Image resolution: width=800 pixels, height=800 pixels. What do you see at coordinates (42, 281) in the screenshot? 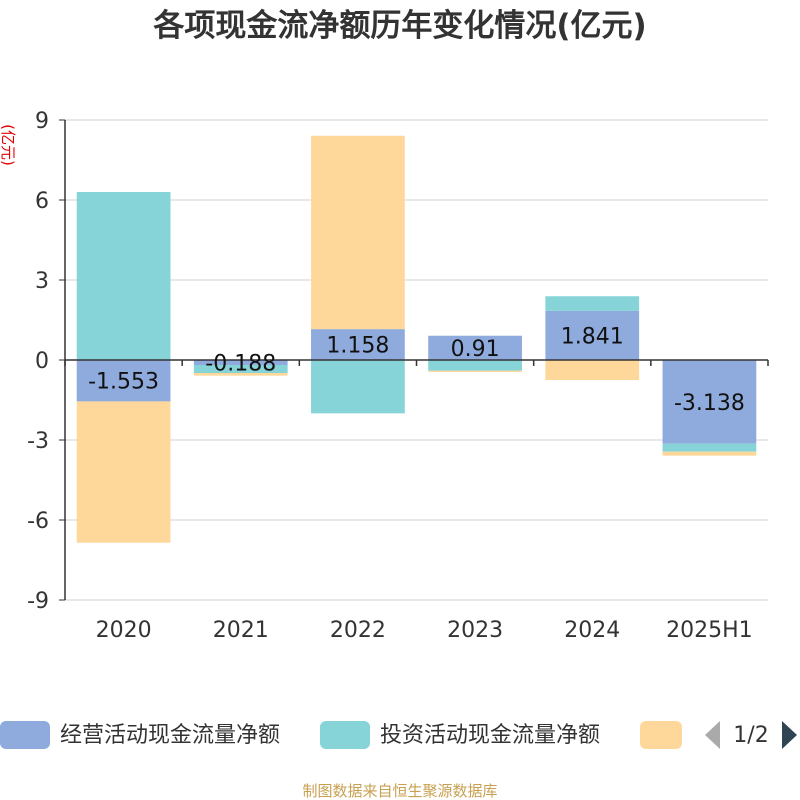
I see `y-tick-label: 3` at bounding box center [42, 281].